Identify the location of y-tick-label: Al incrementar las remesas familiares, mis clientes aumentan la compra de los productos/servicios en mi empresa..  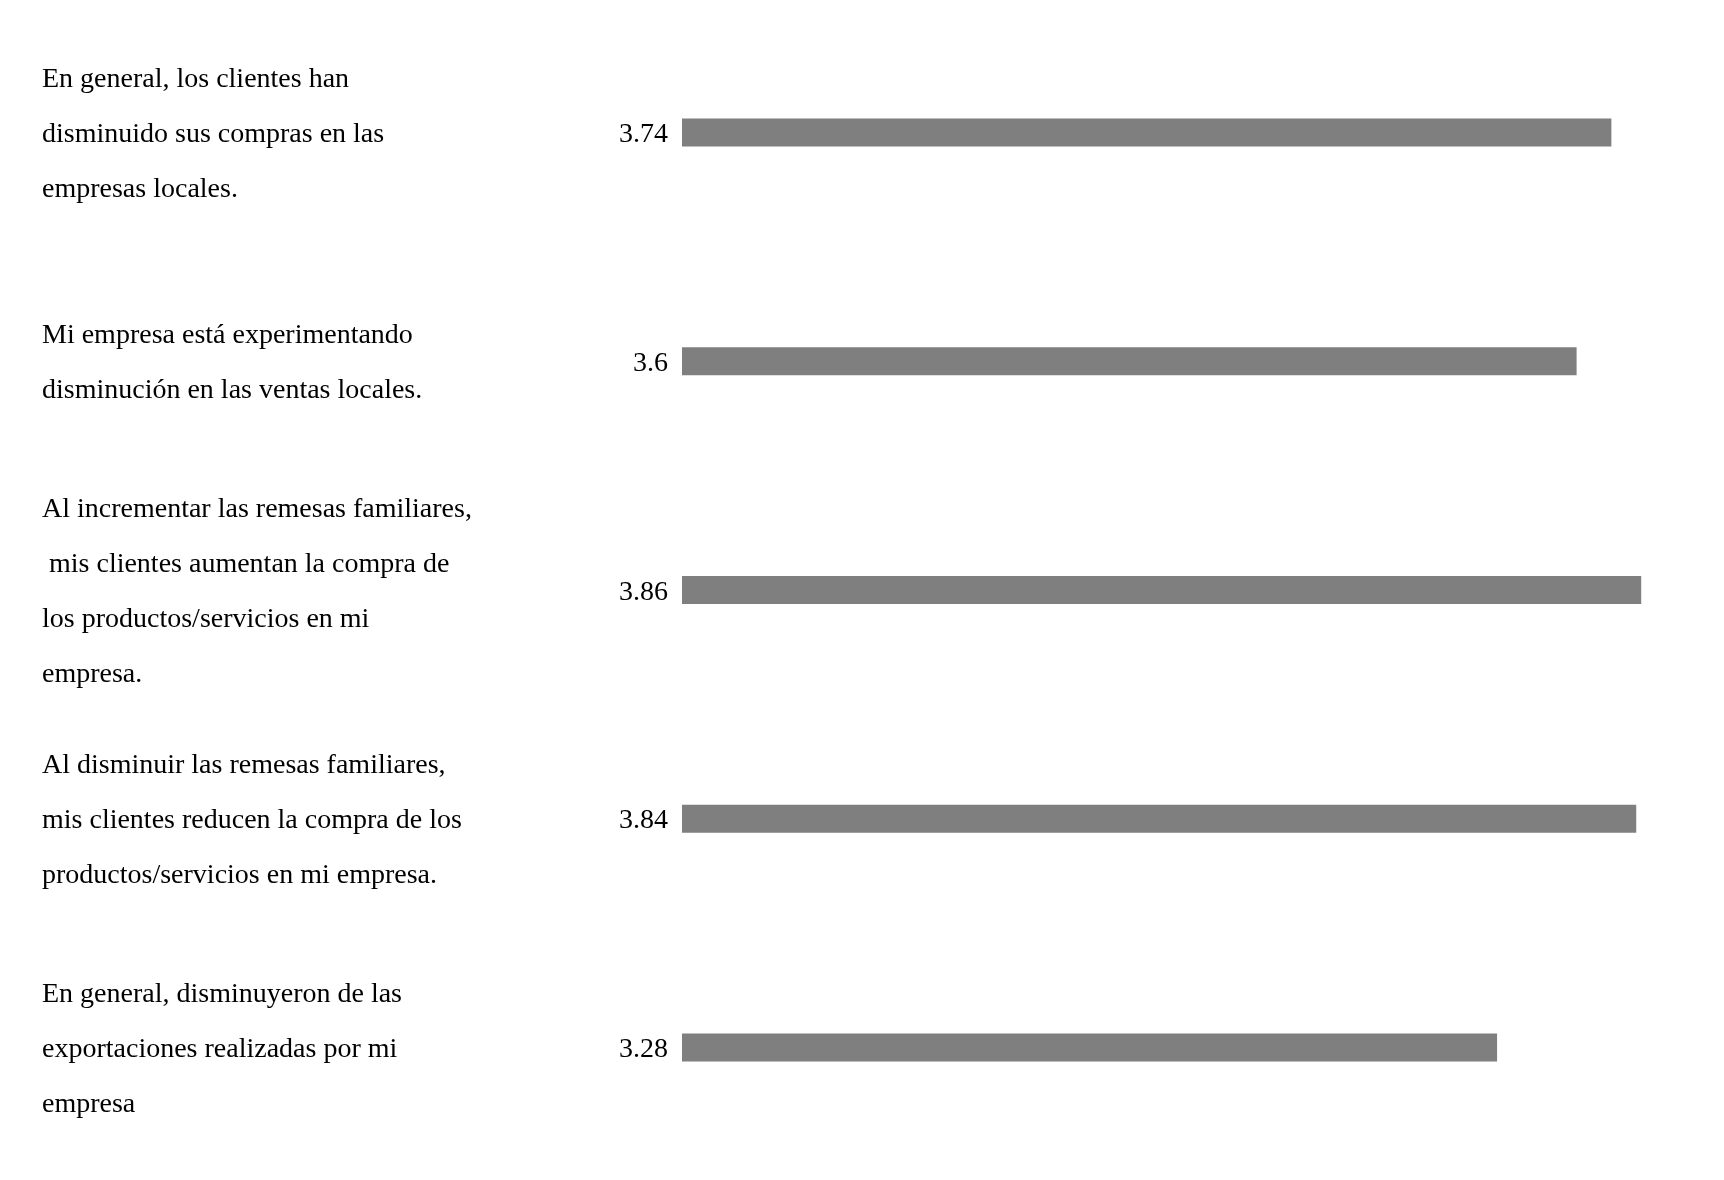
(257, 590).